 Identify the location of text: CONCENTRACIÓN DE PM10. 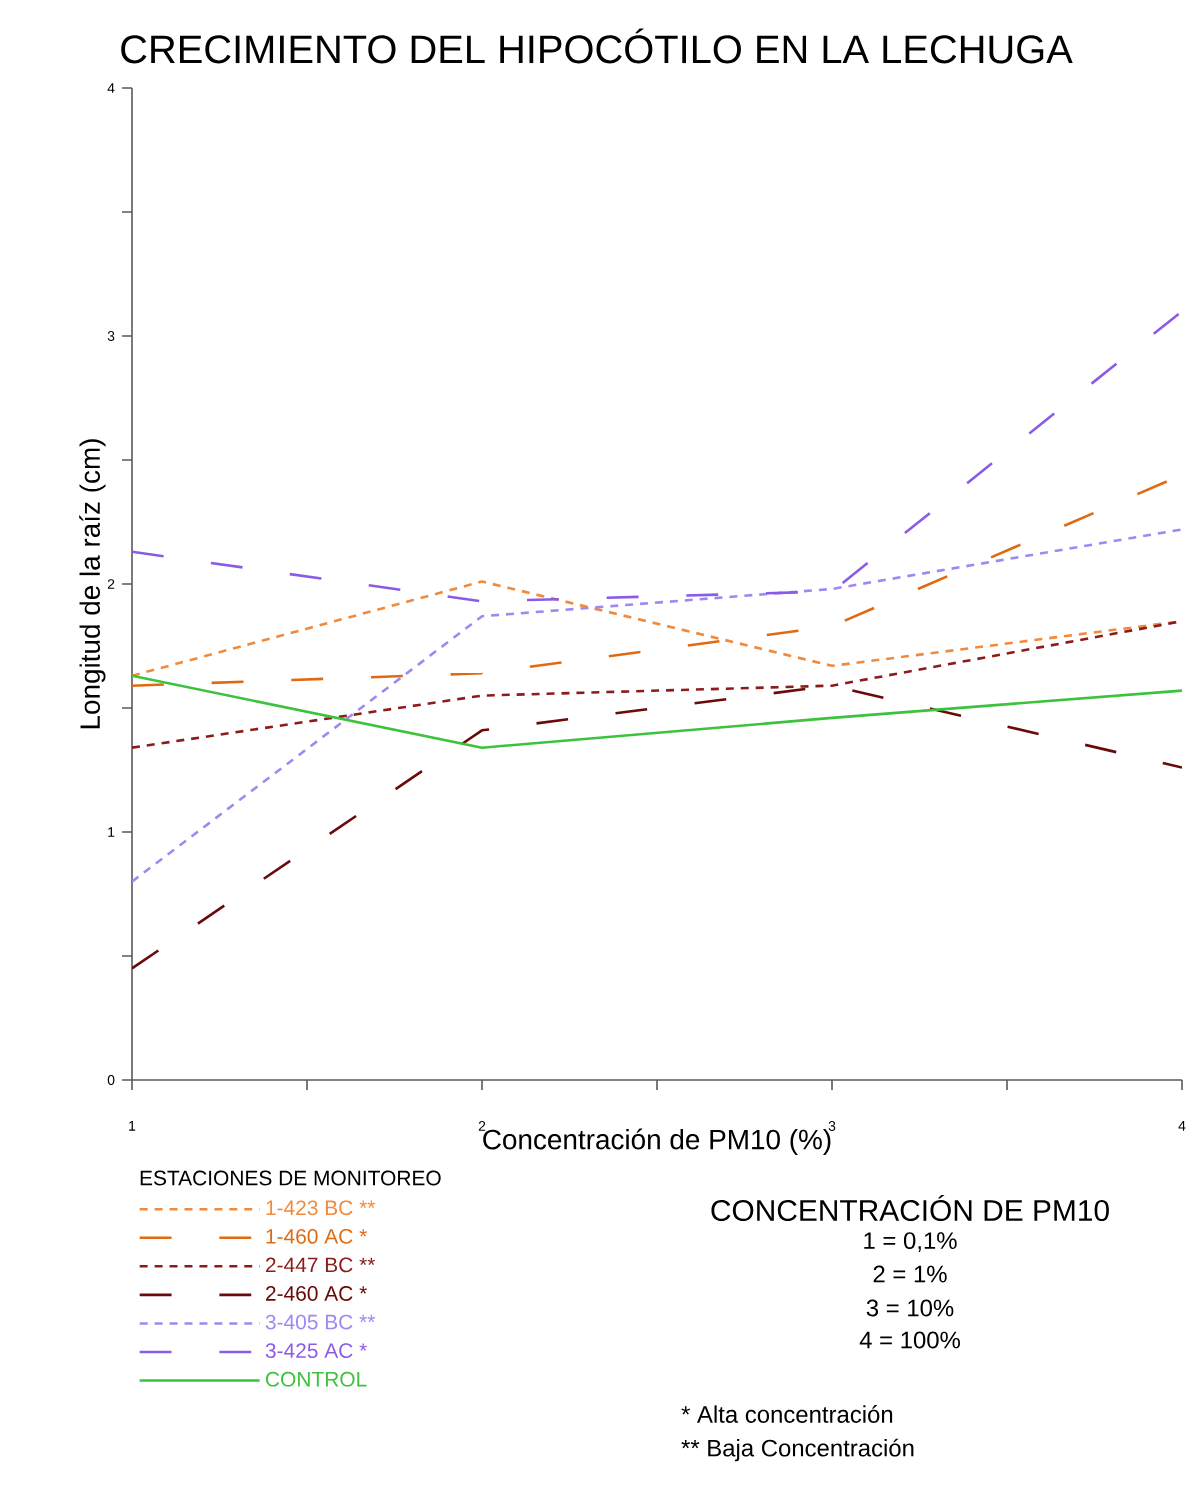
(910, 1208).